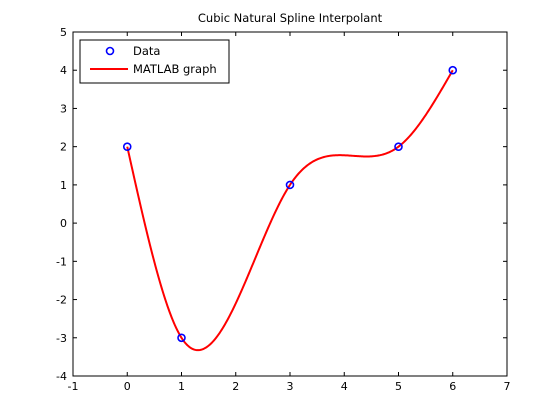 Image resolution: width=560 pixels, height=420 pixels. Describe the element at coordinates (398, 386) in the screenshot. I see `x-tick-label: 5` at that location.